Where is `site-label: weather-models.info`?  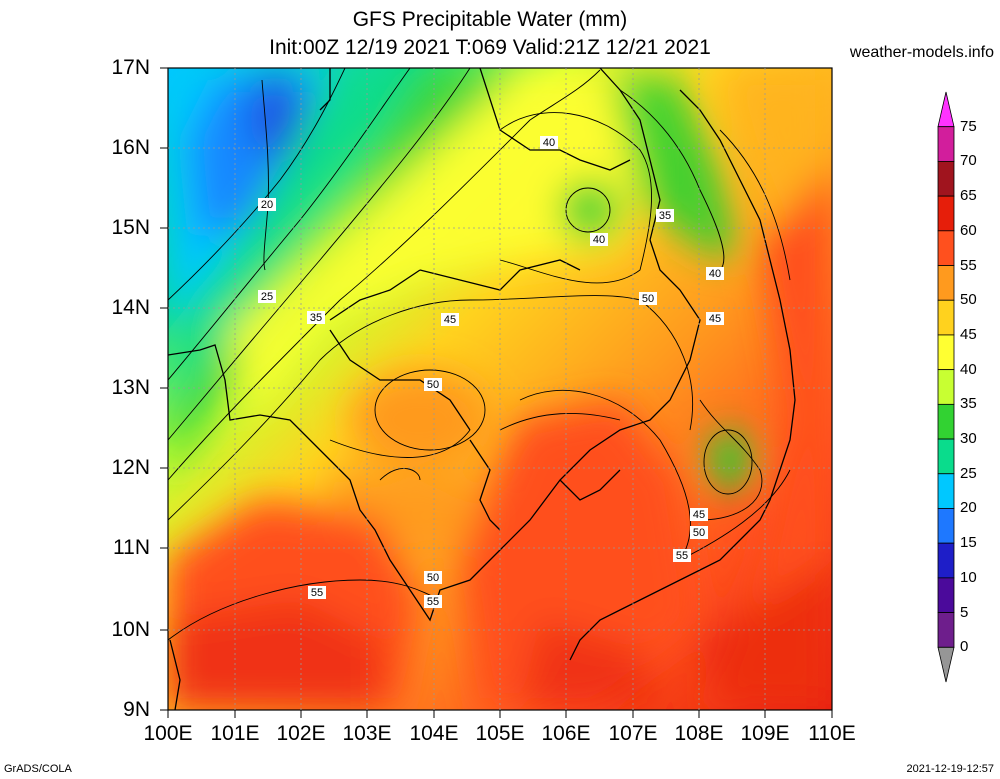
site-label: weather-models.info is located at coordinates (921, 52).